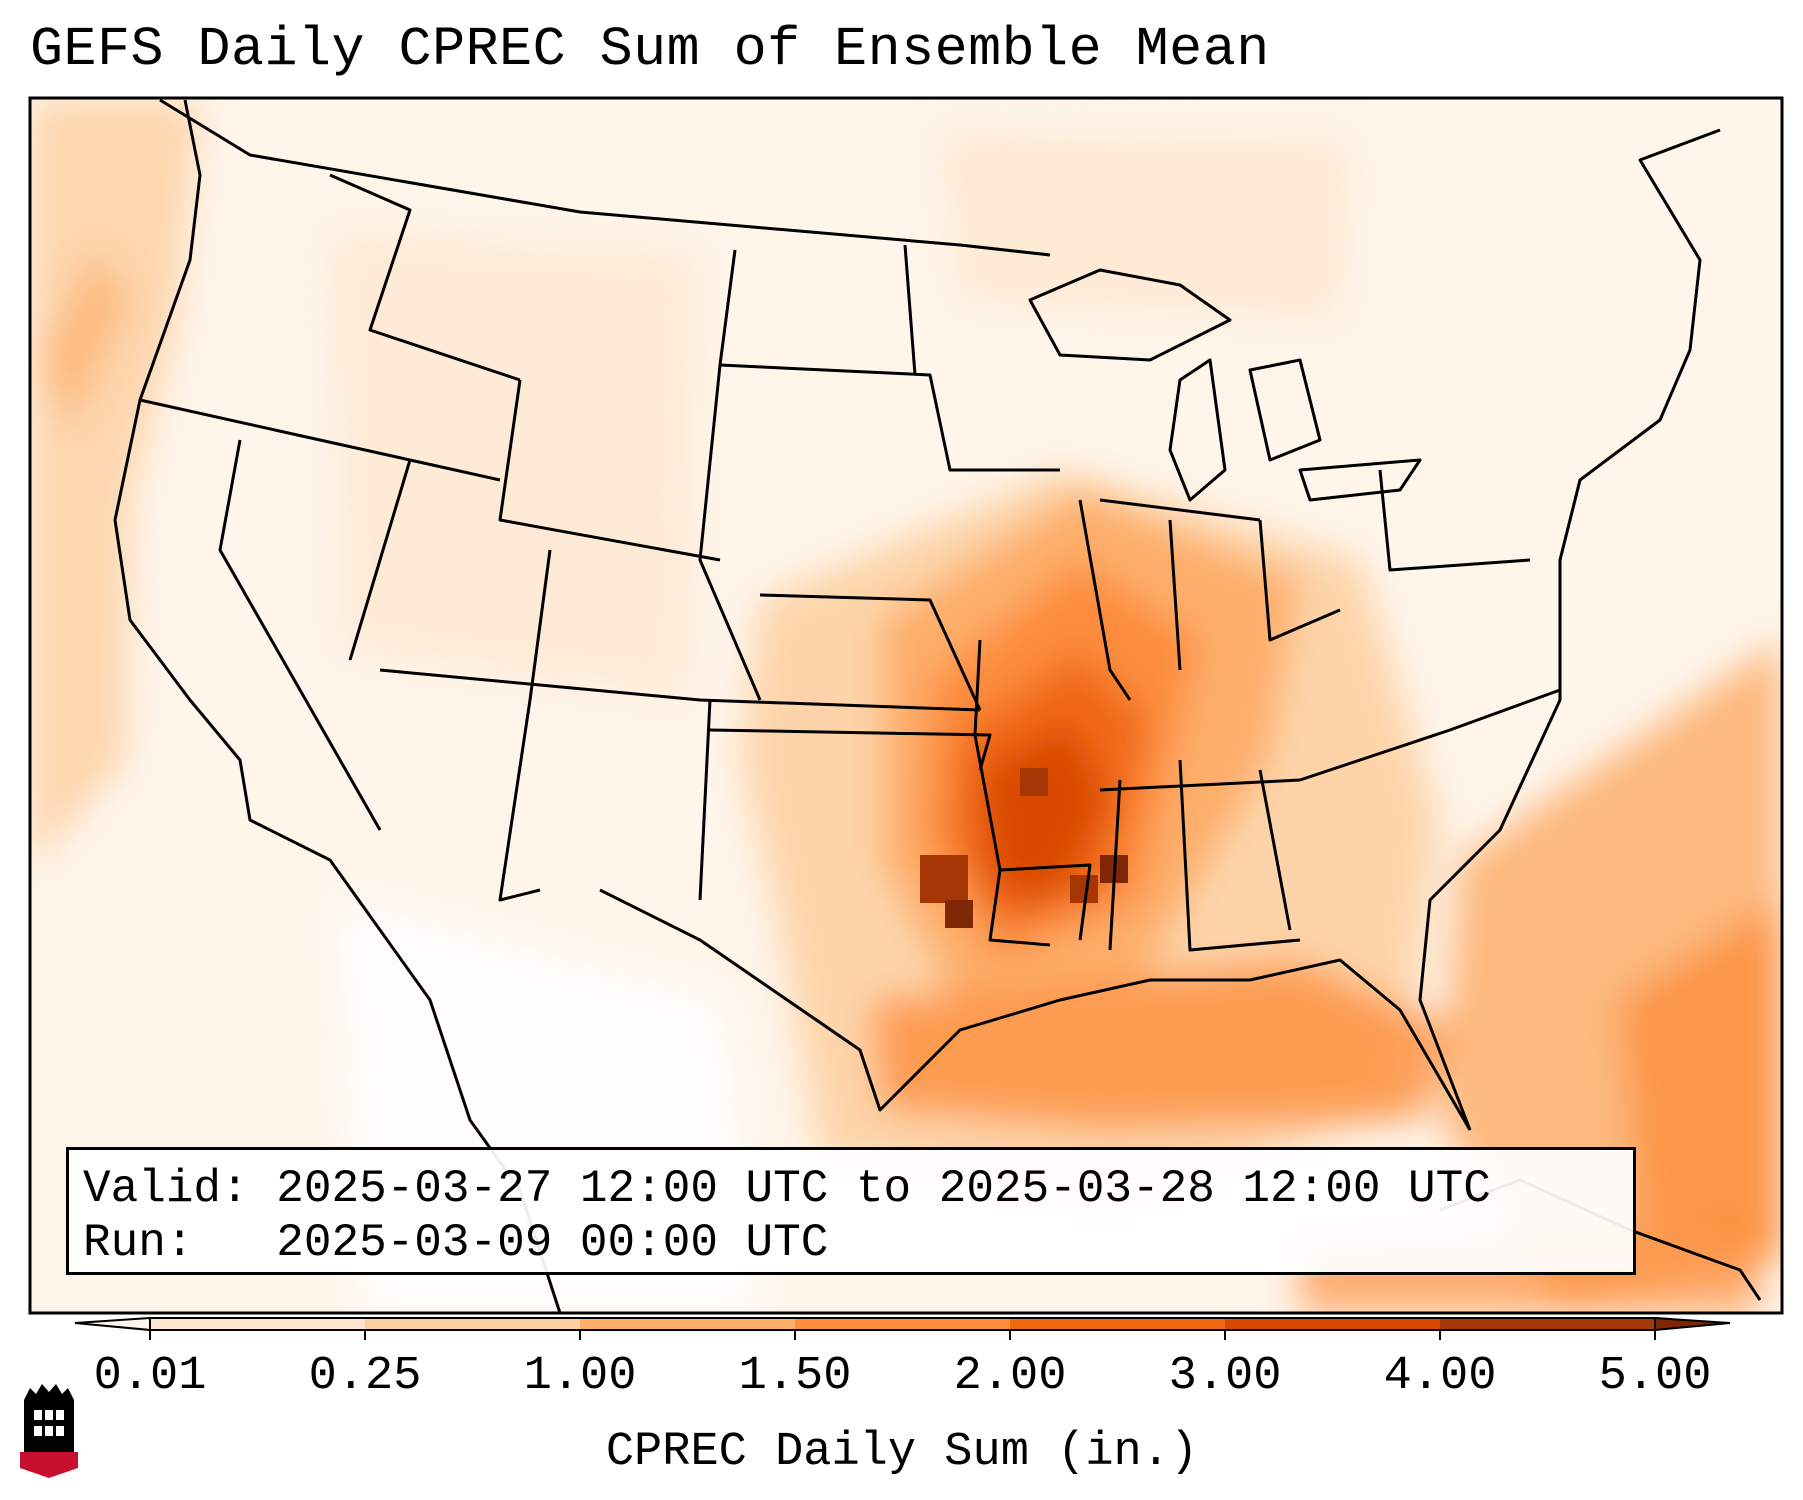  Describe the element at coordinates (1130, 315) in the screenshot. I see `lake-superior` at that location.